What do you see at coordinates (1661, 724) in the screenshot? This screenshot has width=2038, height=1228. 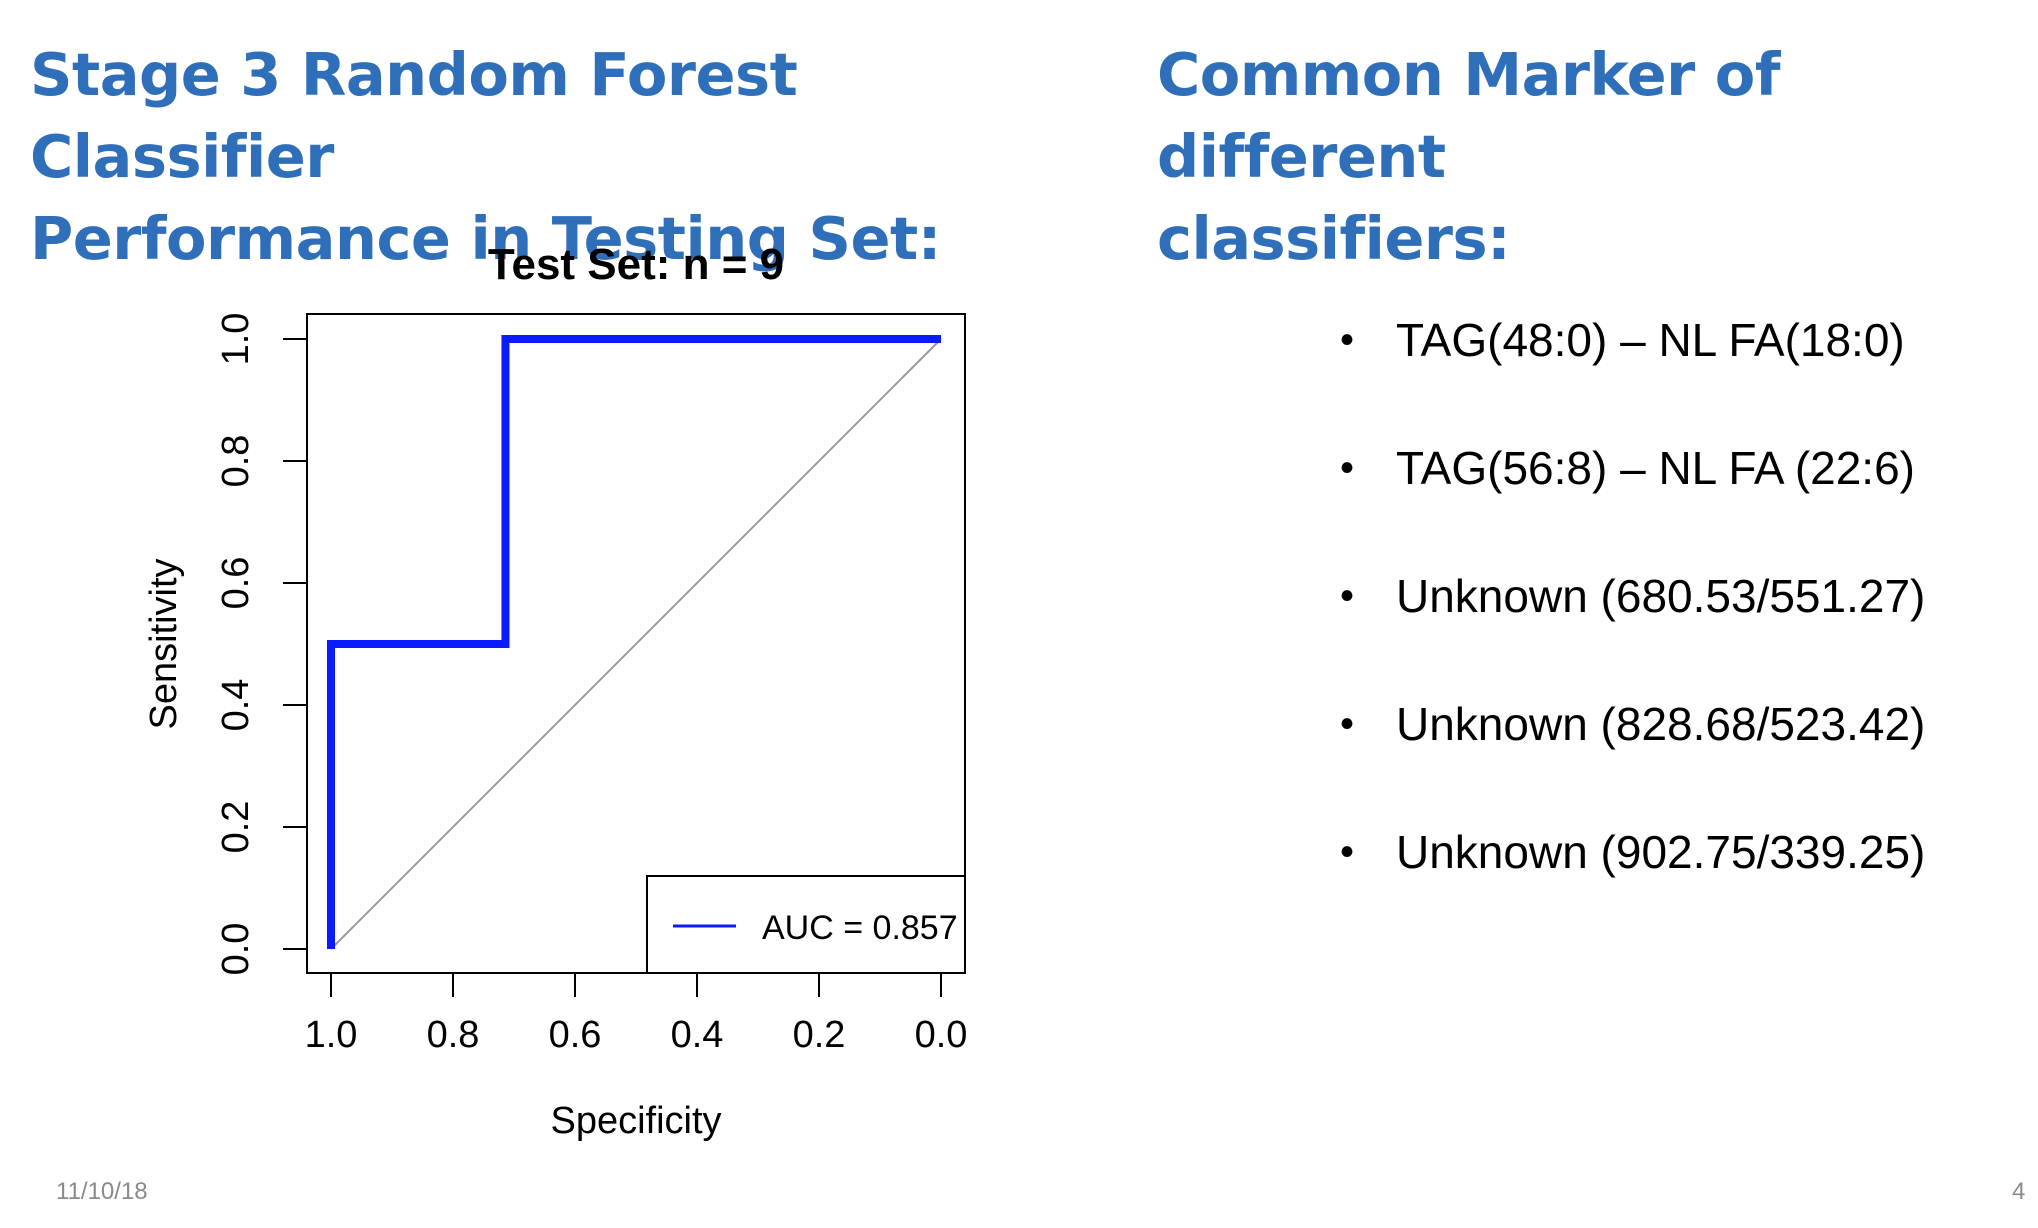 I see `marker-text: Unknown (828.68/523.42)` at bounding box center [1661, 724].